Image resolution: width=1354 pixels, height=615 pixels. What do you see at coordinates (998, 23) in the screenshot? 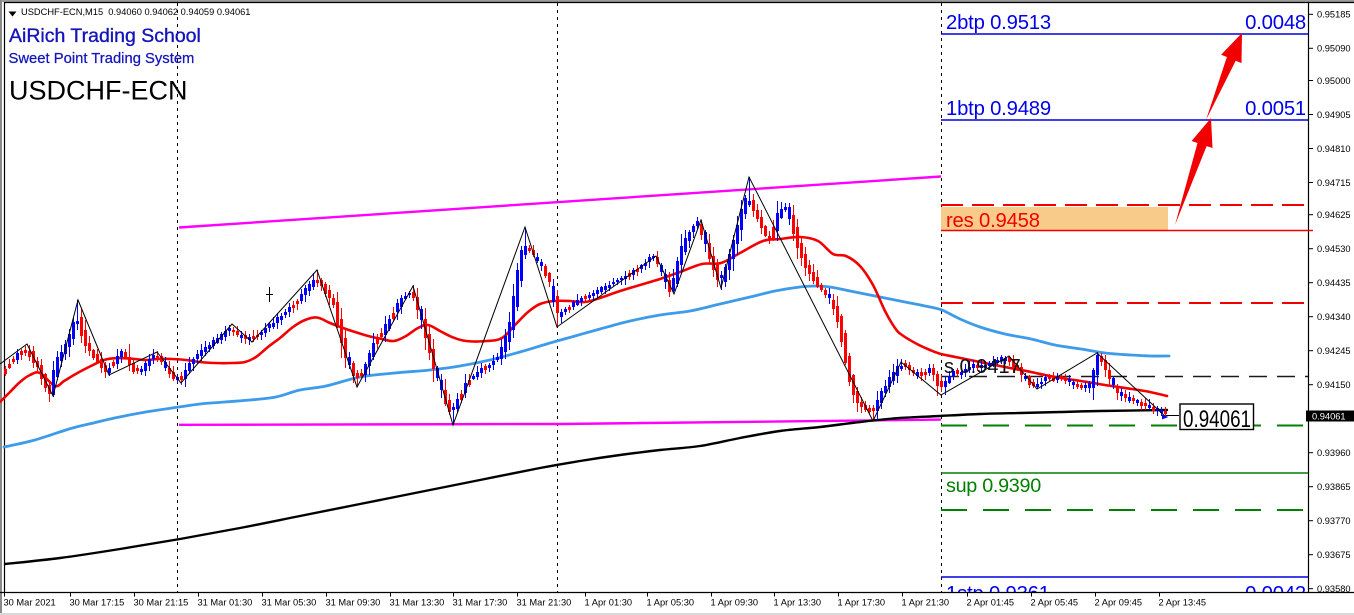
I see `svg-text: 2btp 0.9513` at bounding box center [998, 23].